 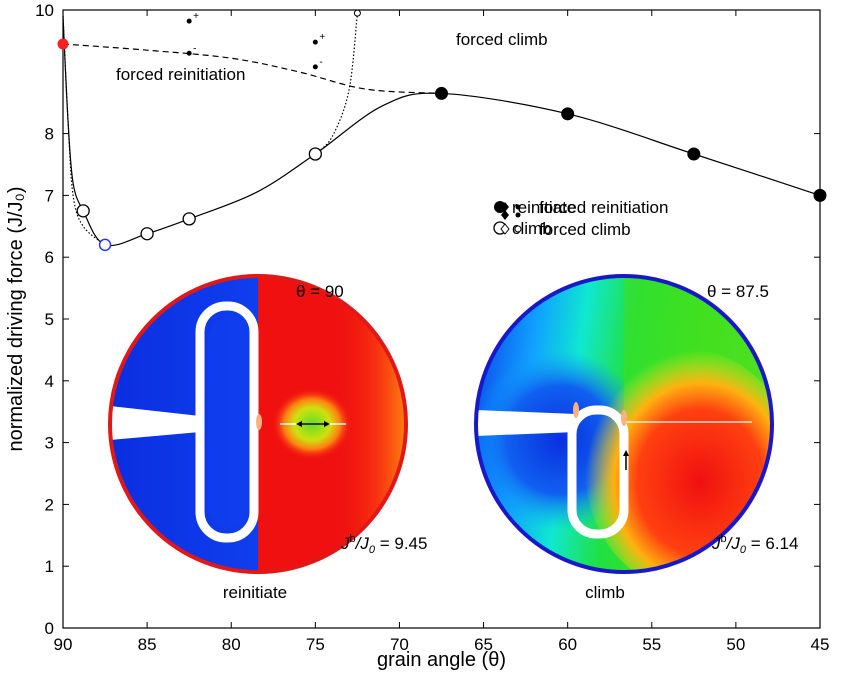 What do you see at coordinates (231, 644) in the screenshot?
I see `x-tick-label: 80` at bounding box center [231, 644].